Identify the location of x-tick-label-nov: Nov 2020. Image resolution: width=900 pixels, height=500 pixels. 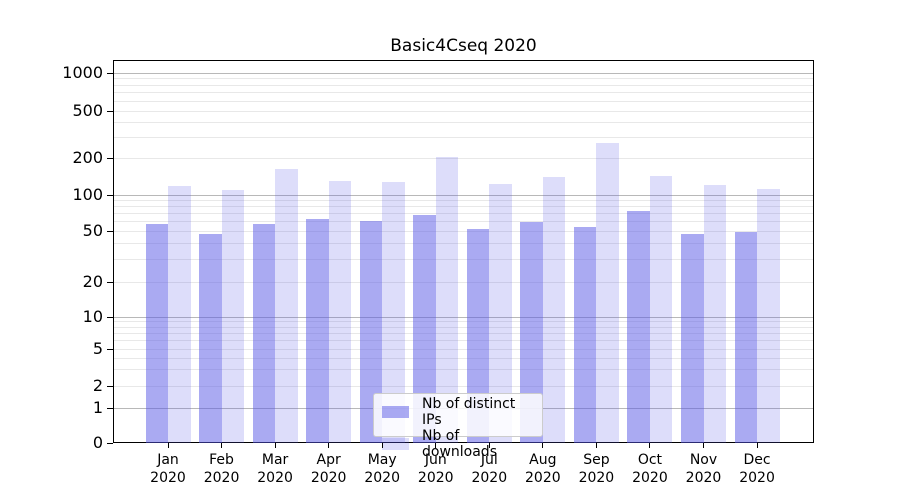
(703, 469).